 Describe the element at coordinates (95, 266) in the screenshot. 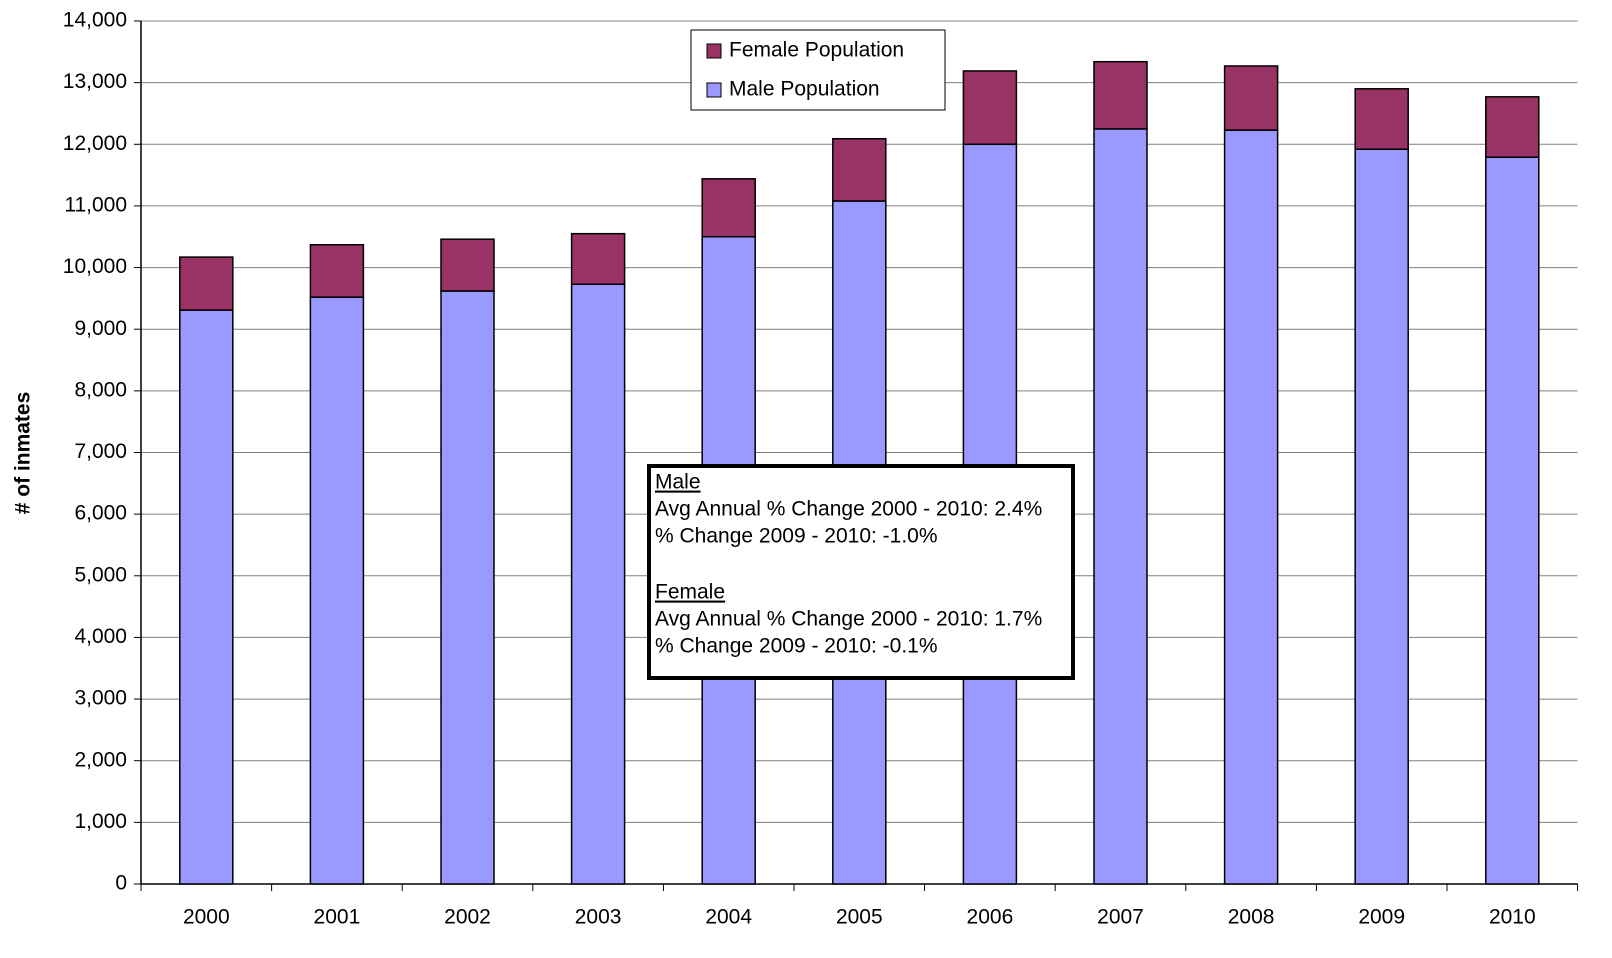

I see `y-tick-label: 10,000` at that location.